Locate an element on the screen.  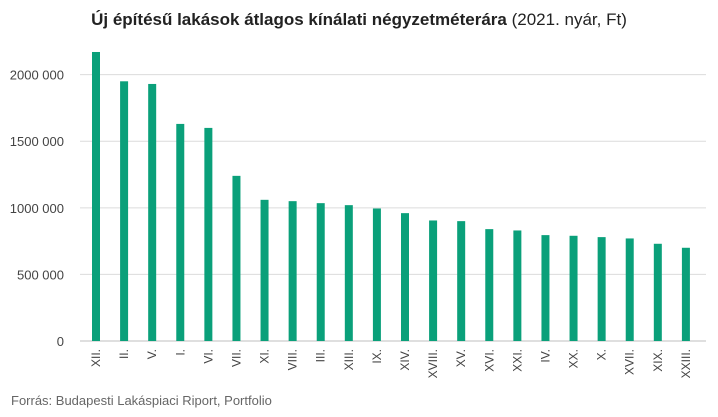
x-tick-label: III. is located at coordinates (321, 355).